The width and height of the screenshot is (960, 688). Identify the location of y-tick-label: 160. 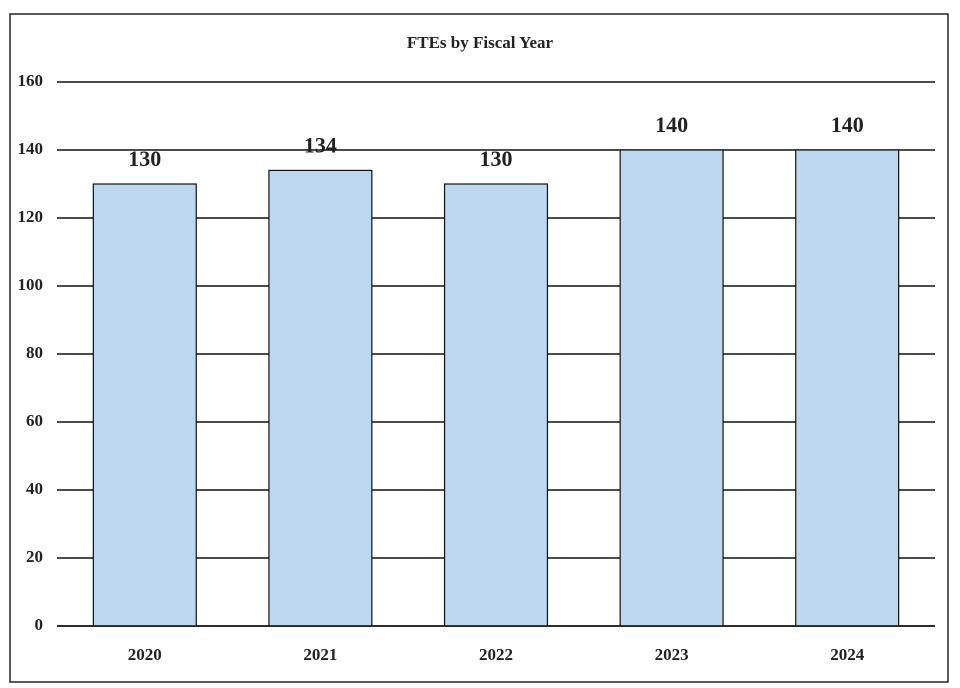
(31, 80).